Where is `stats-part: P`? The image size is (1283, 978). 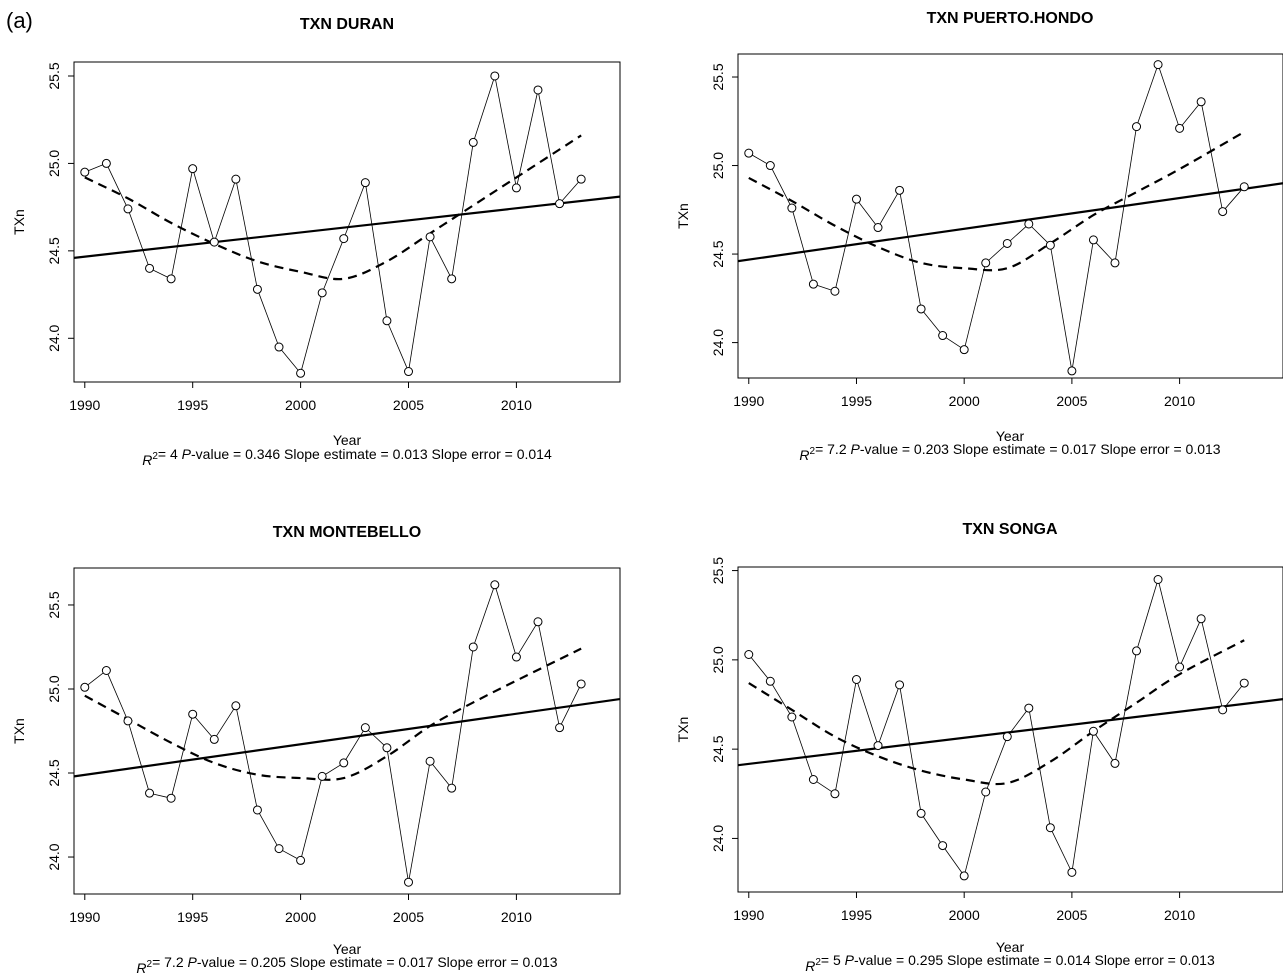 stats-part: P is located at coordinates (850, 960).